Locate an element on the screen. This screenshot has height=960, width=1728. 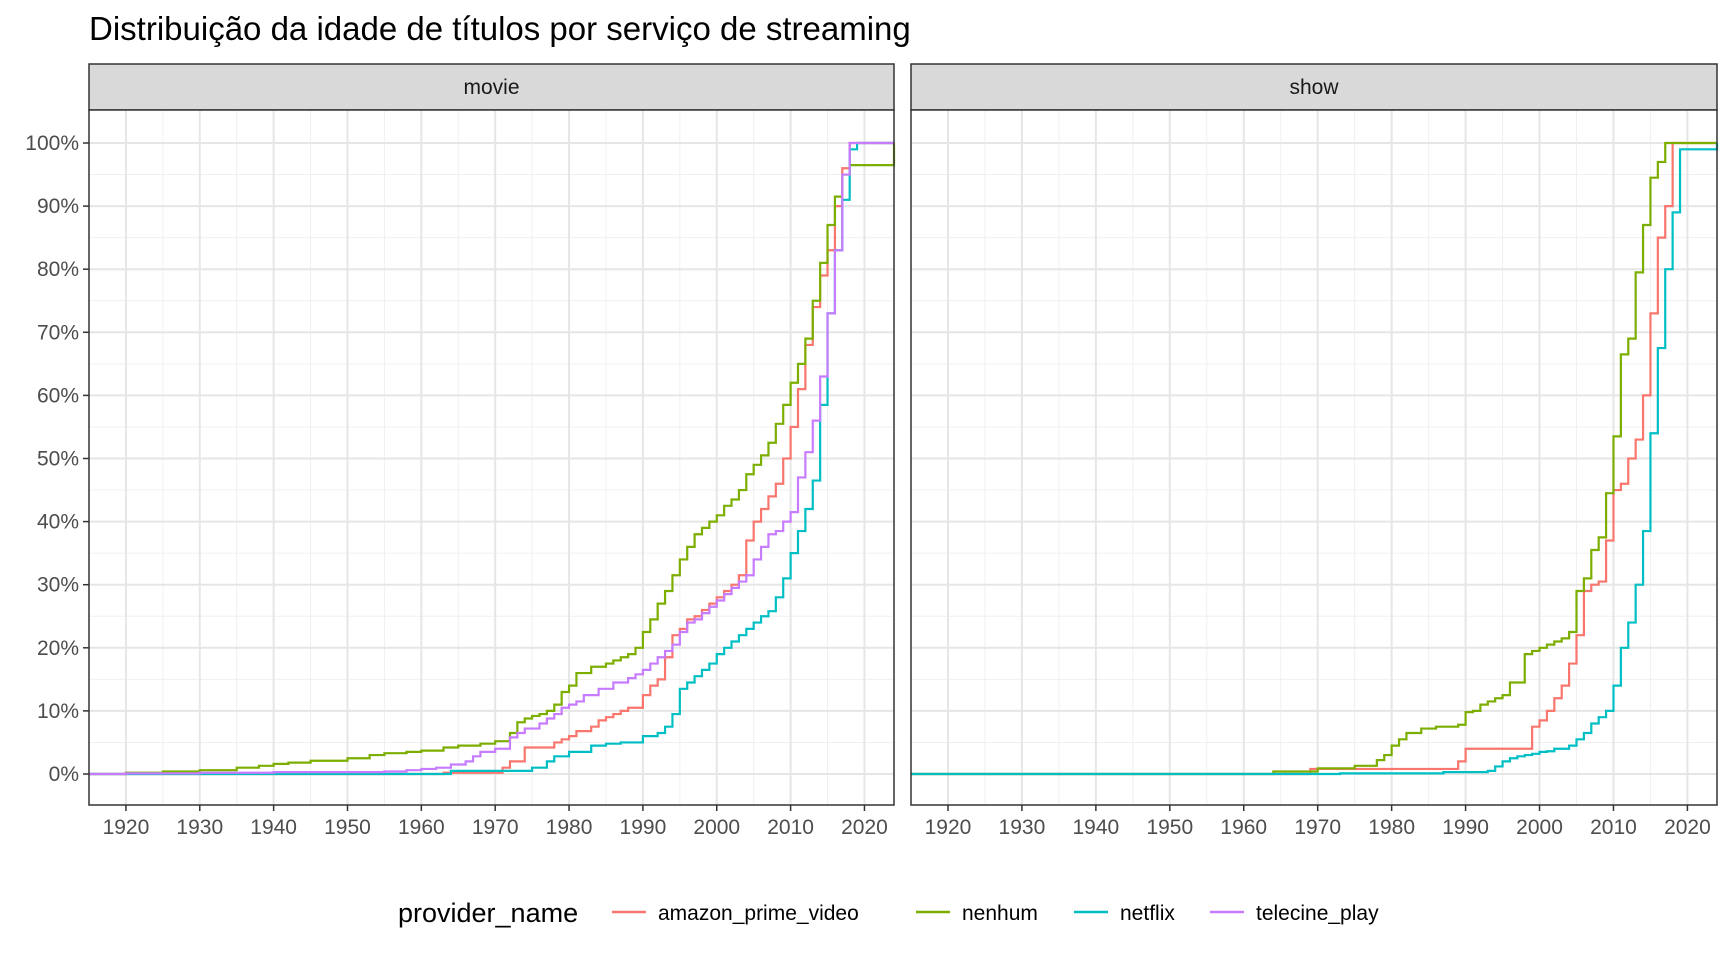
legend-item-amazon_prime_video: amazon_prime_video is located at coordinates (735, 913).